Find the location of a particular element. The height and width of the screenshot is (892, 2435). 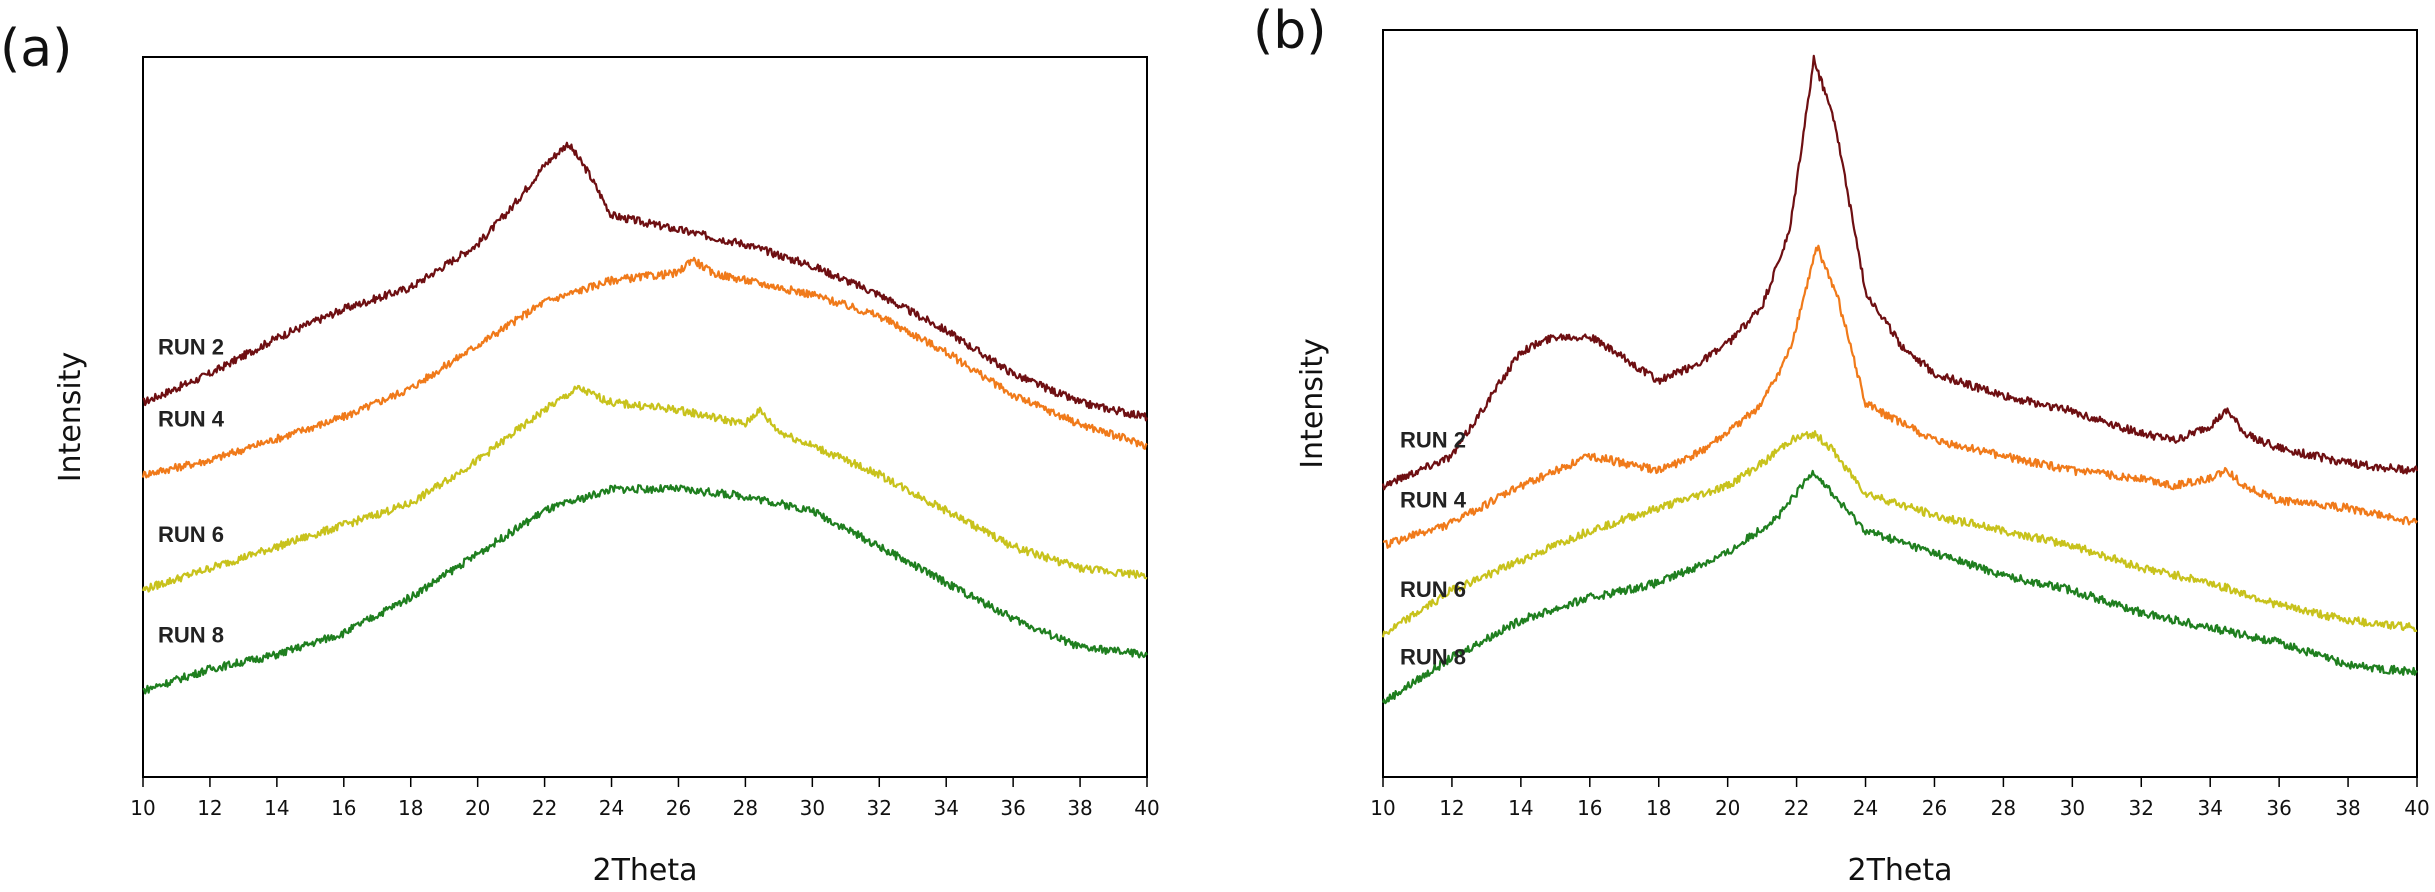

panel-label: (b) is located at coordinates (1290, 31).